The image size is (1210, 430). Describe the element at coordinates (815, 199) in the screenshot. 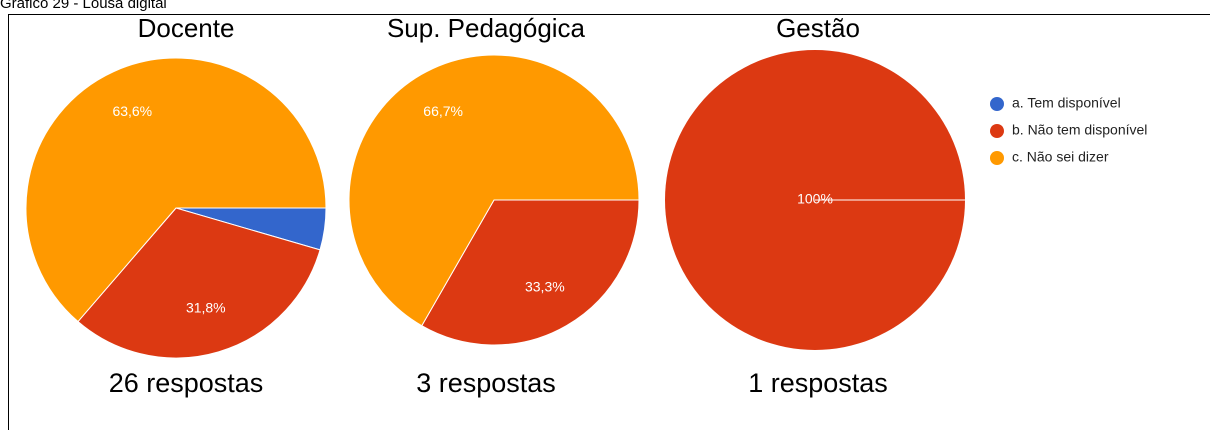

I see `slice-label: 100%` at that location.